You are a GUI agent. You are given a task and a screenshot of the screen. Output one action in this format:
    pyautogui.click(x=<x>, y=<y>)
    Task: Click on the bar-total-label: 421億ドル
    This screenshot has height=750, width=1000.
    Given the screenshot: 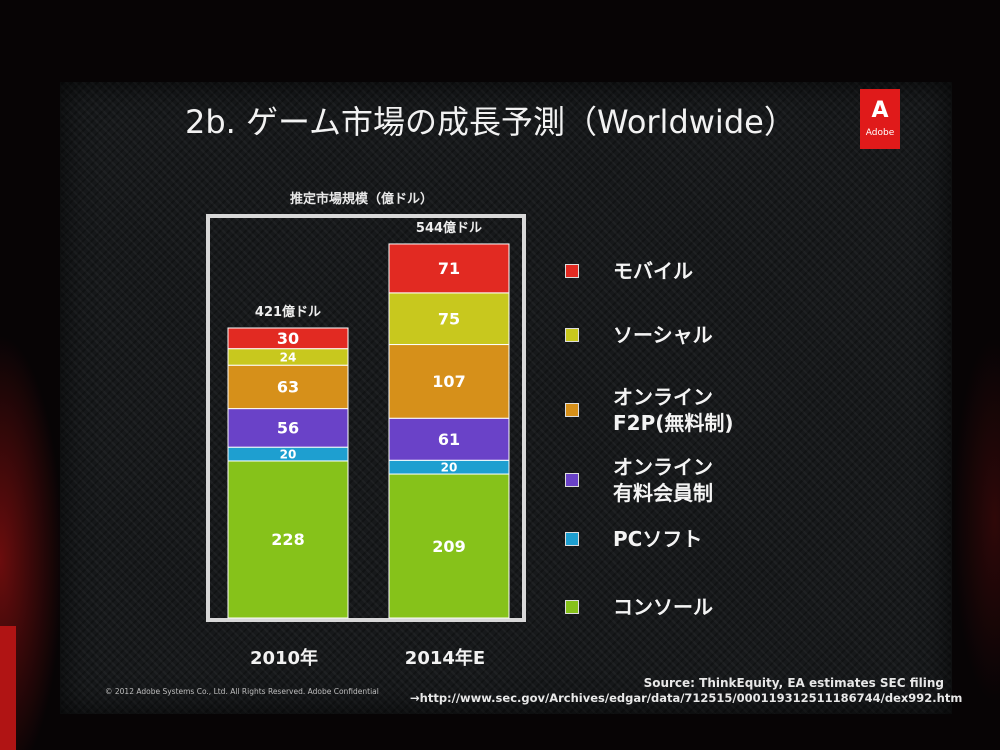 What is the action you would take?
    pyautogui.click(x=288, y=312)
    